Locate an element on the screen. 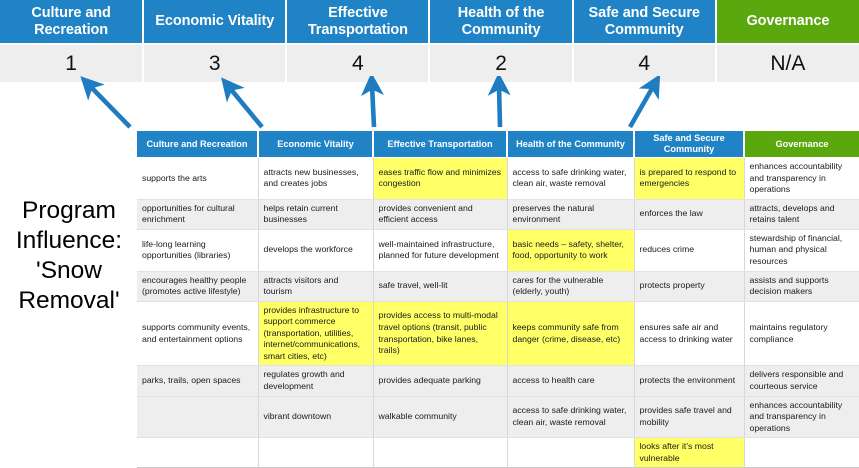 The width and height of the screenshot is (859, 468). top-header-culture-and-recreation: Culture and Recreation is located at coordinates (72, 22).